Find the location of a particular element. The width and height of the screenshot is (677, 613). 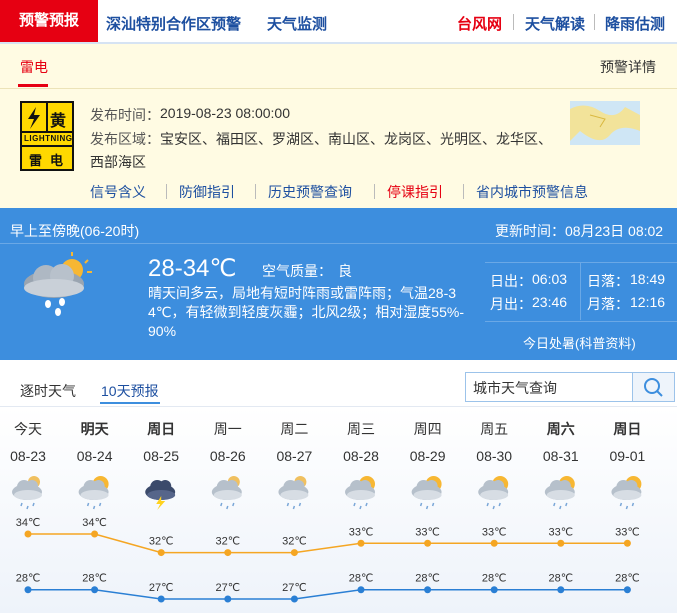

temp-label: 34℃ is located at coordinates (94, 523).